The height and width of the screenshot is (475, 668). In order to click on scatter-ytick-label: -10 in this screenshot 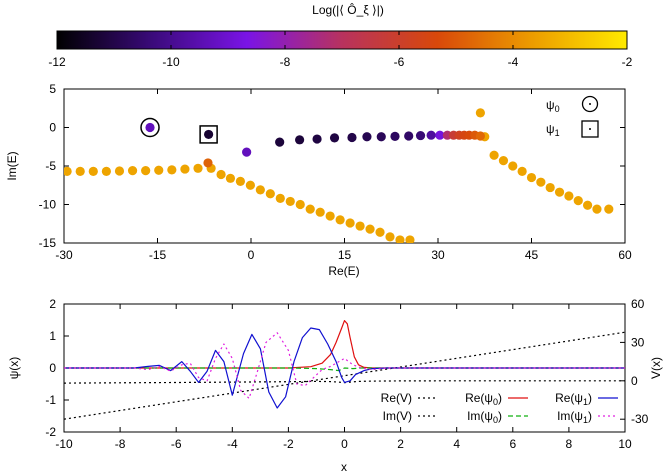, I will do `click(48, 205)`.